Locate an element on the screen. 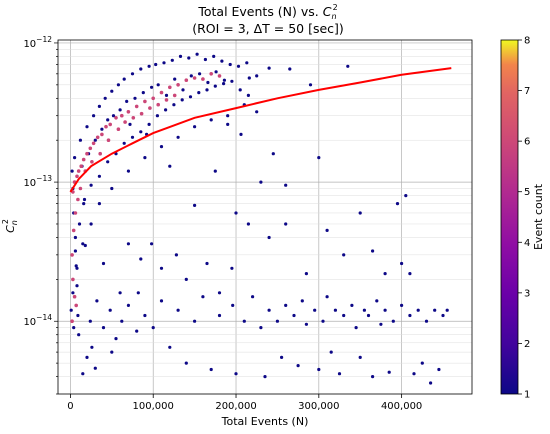 The height and width of the screenshot is (434, 550). colorbar-tick-label: 6 is located at coordinates (527, 142).